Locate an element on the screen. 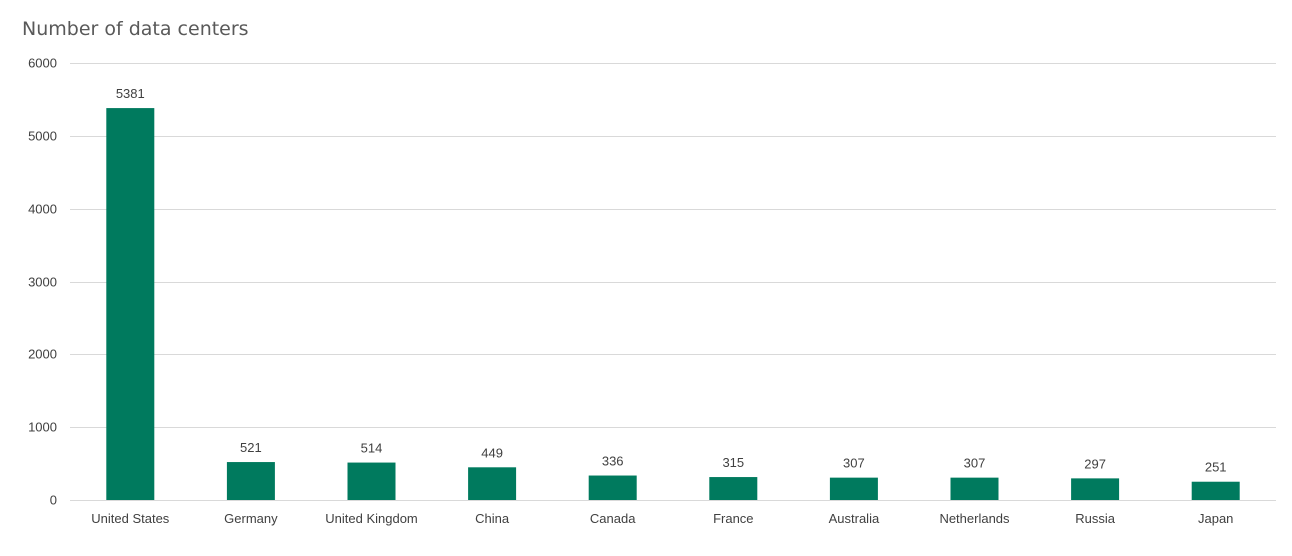 This screenshot has width=1292, height=556. y-tick-label: 1000 is located at coordinates (42, 427).